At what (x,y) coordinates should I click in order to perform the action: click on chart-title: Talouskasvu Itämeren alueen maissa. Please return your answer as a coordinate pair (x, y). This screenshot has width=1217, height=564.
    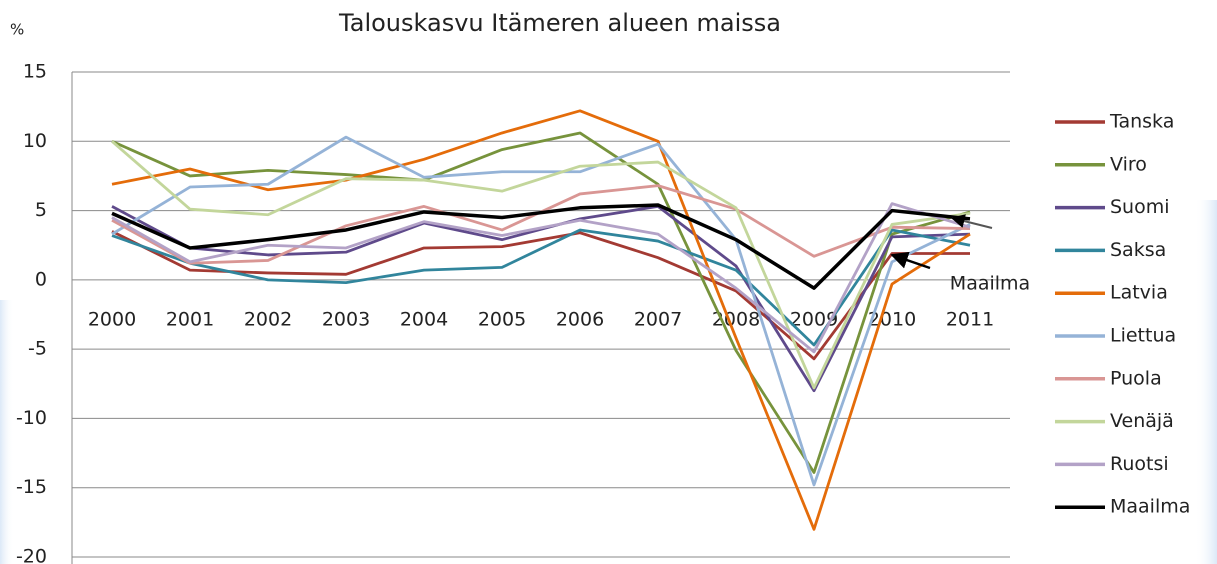
    Looking at the image, I should click on (559, 23).